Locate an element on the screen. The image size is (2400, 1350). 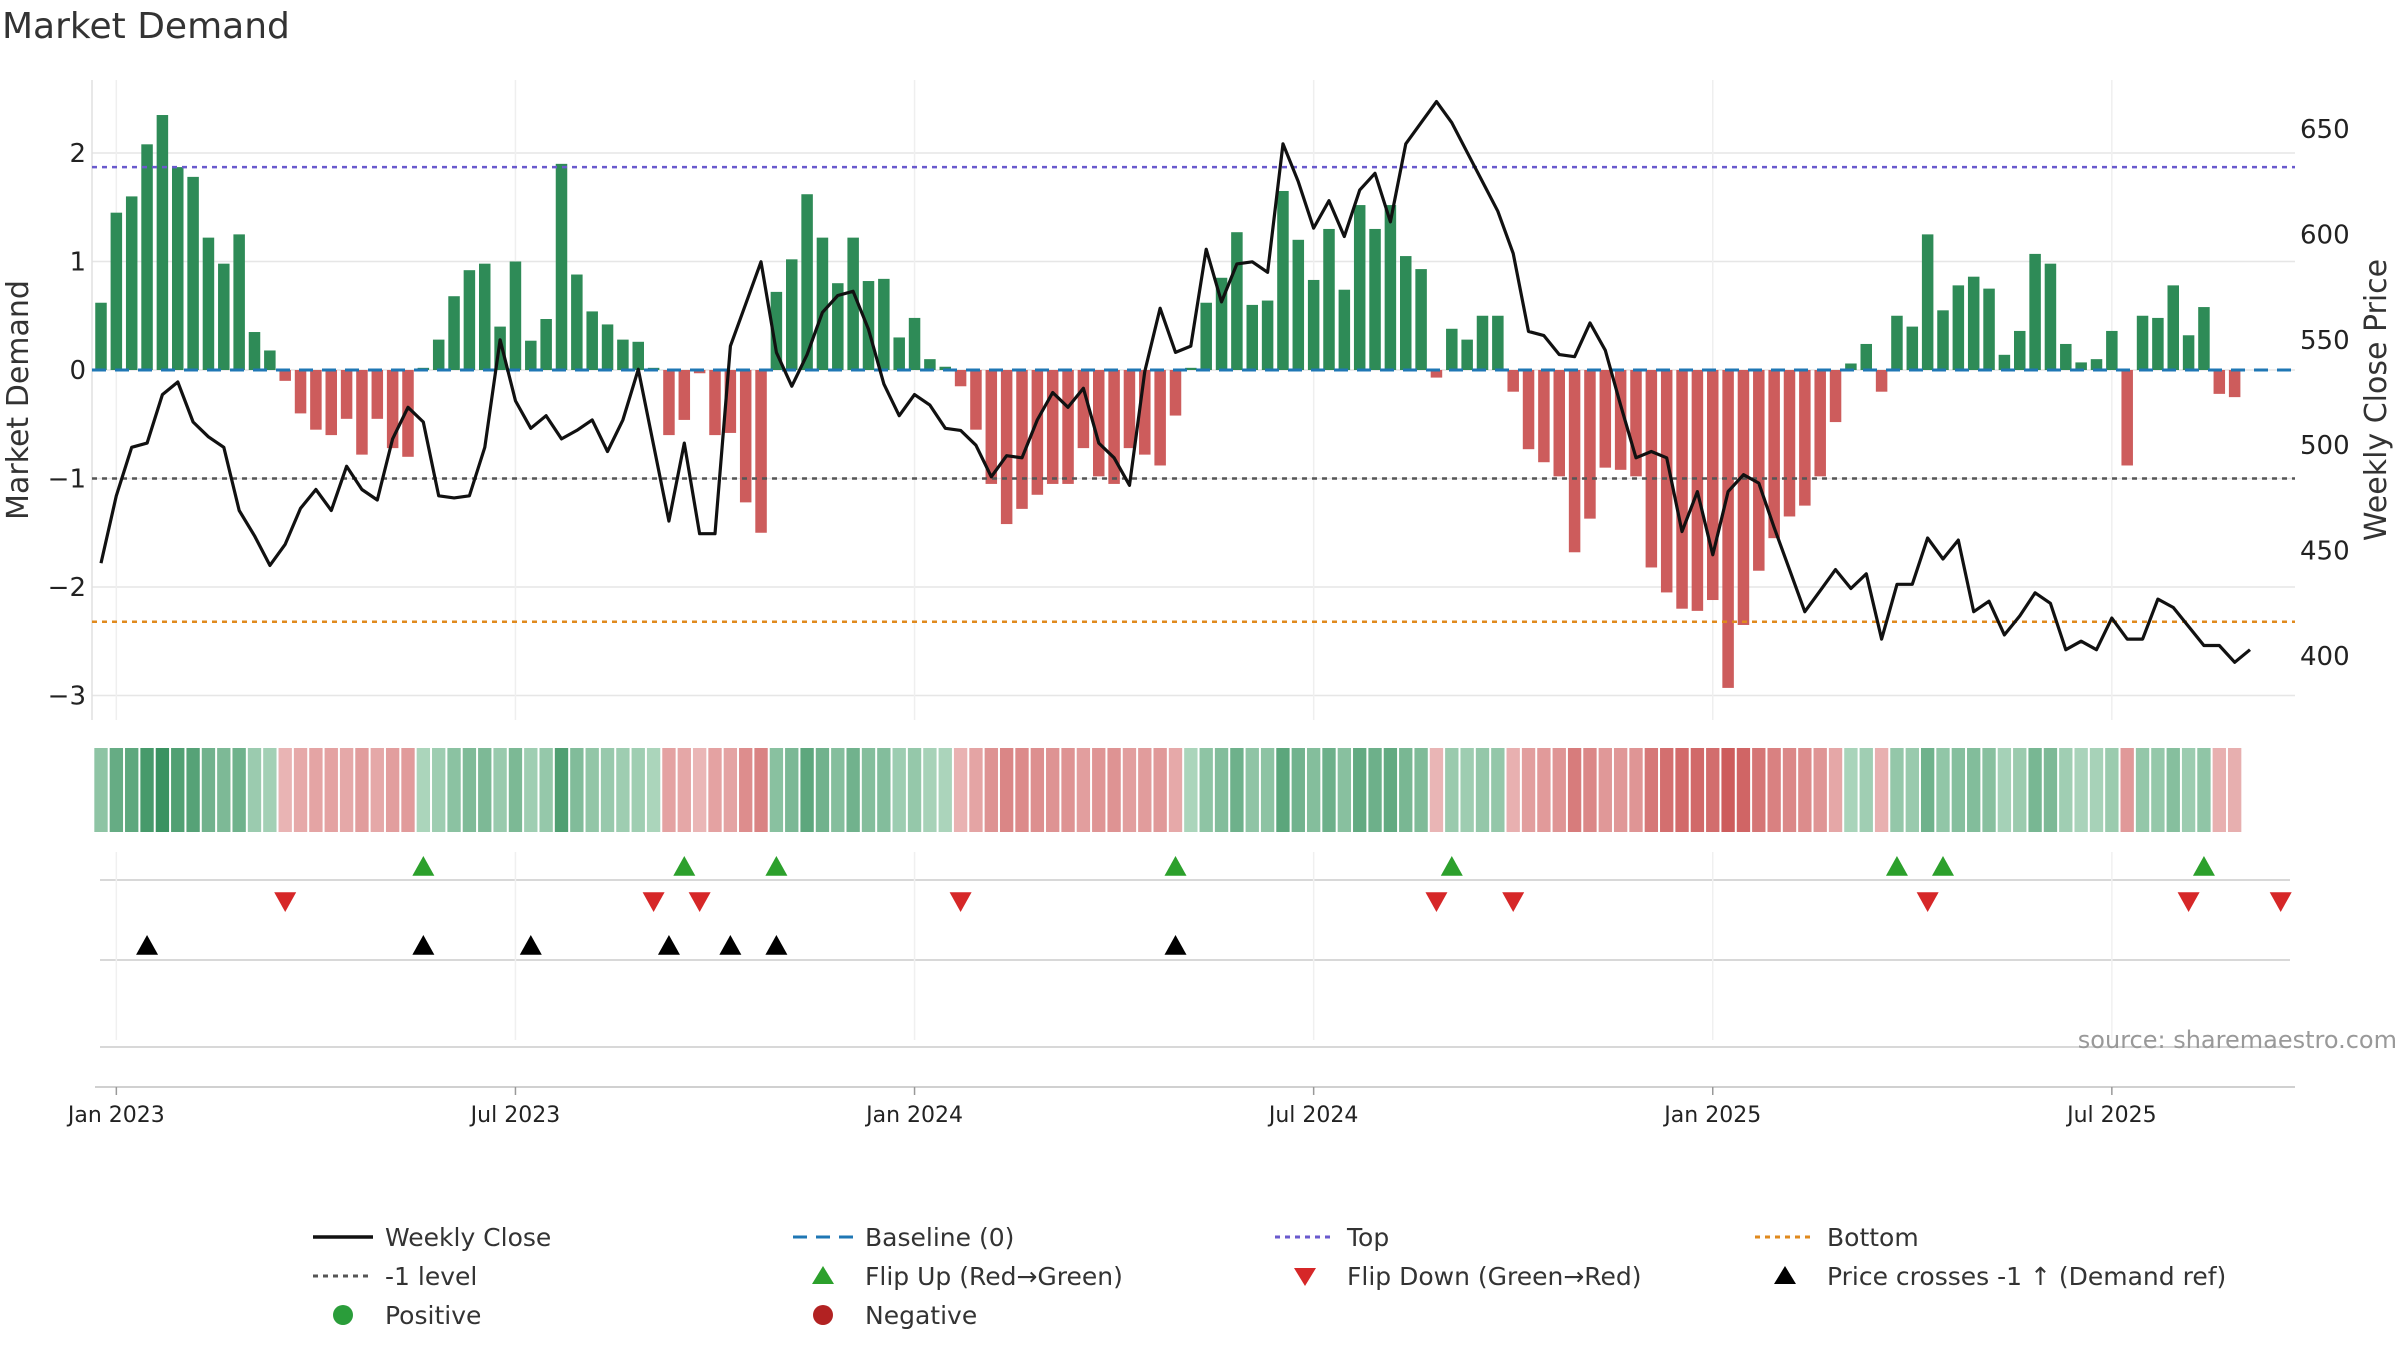
left-tick-label: 0 is located at coordinates (77, 371).